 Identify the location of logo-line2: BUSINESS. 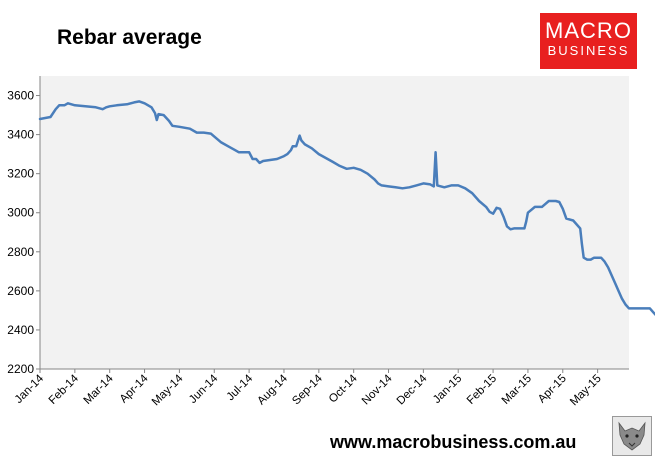
(588, 50).